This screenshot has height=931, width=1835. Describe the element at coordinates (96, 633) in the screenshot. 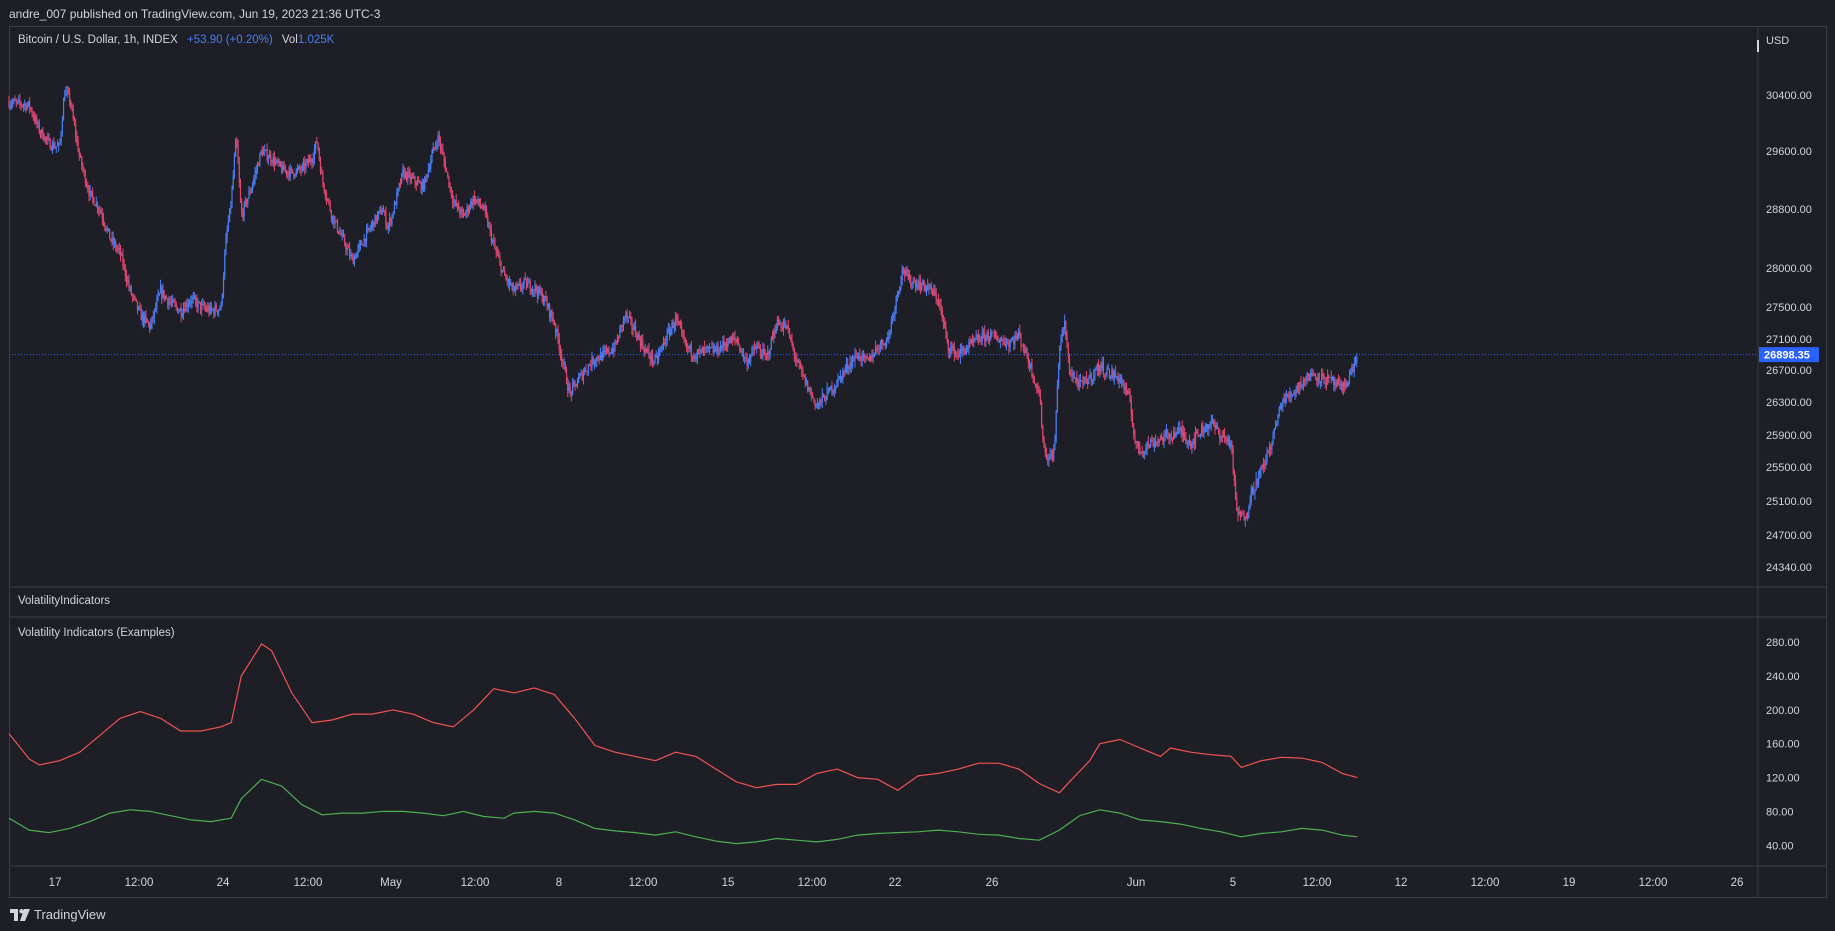

I see `indicator-pane-subtitle: Volatility Indicators (Examples)` at that location.